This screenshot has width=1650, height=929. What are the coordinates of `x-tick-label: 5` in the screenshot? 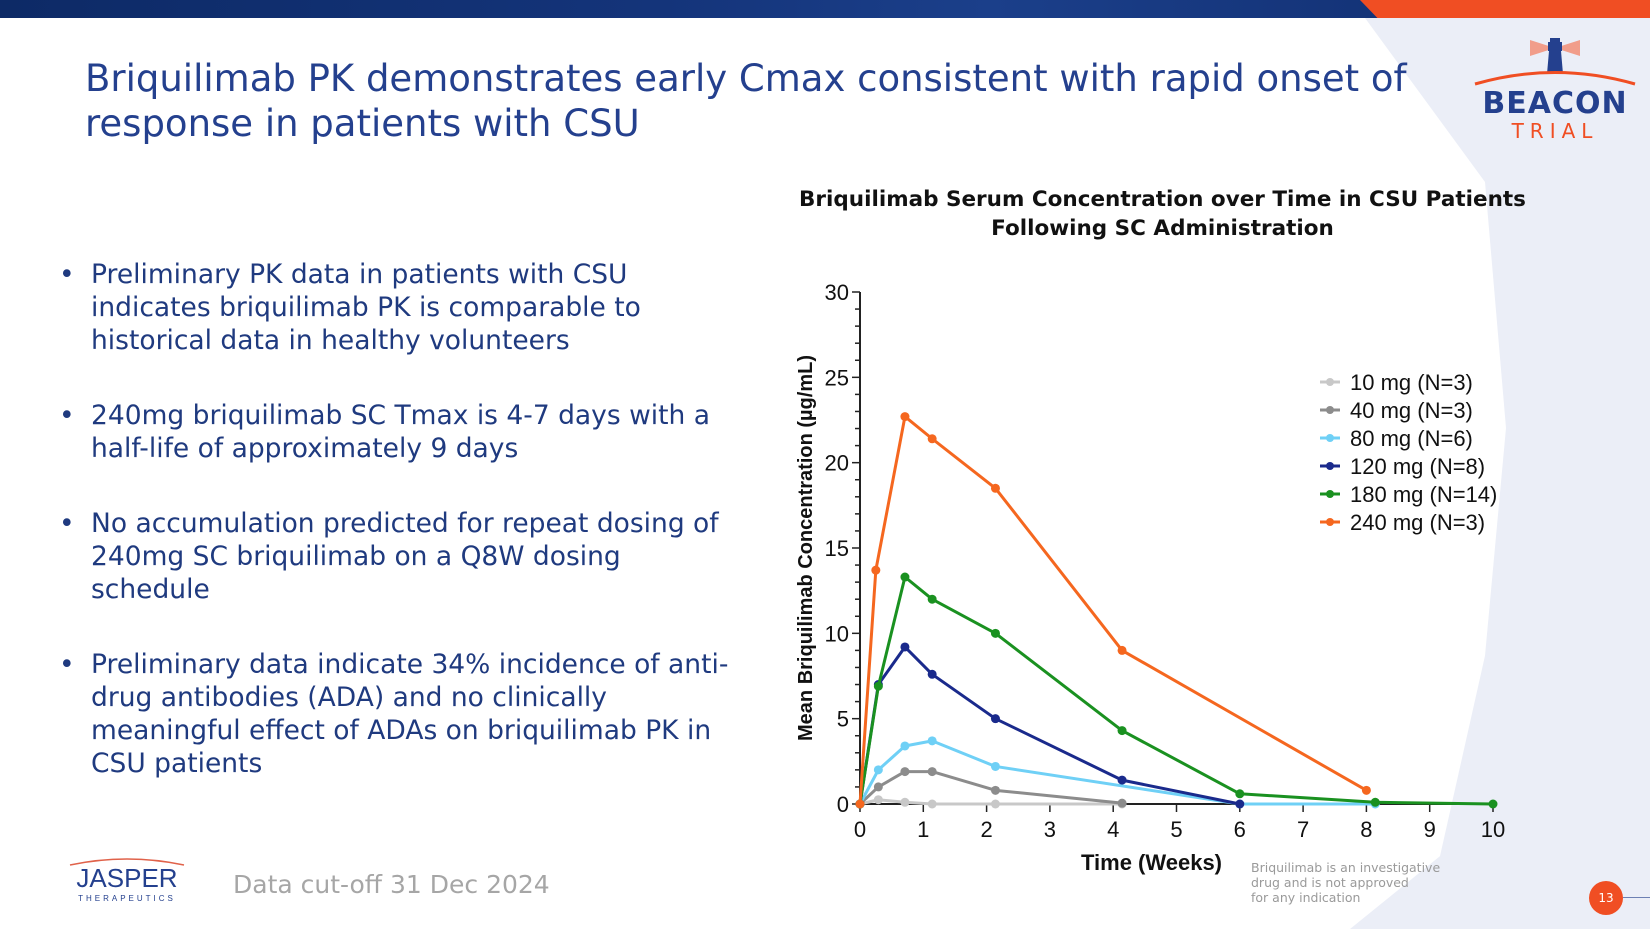 It's located at (1176, 829).